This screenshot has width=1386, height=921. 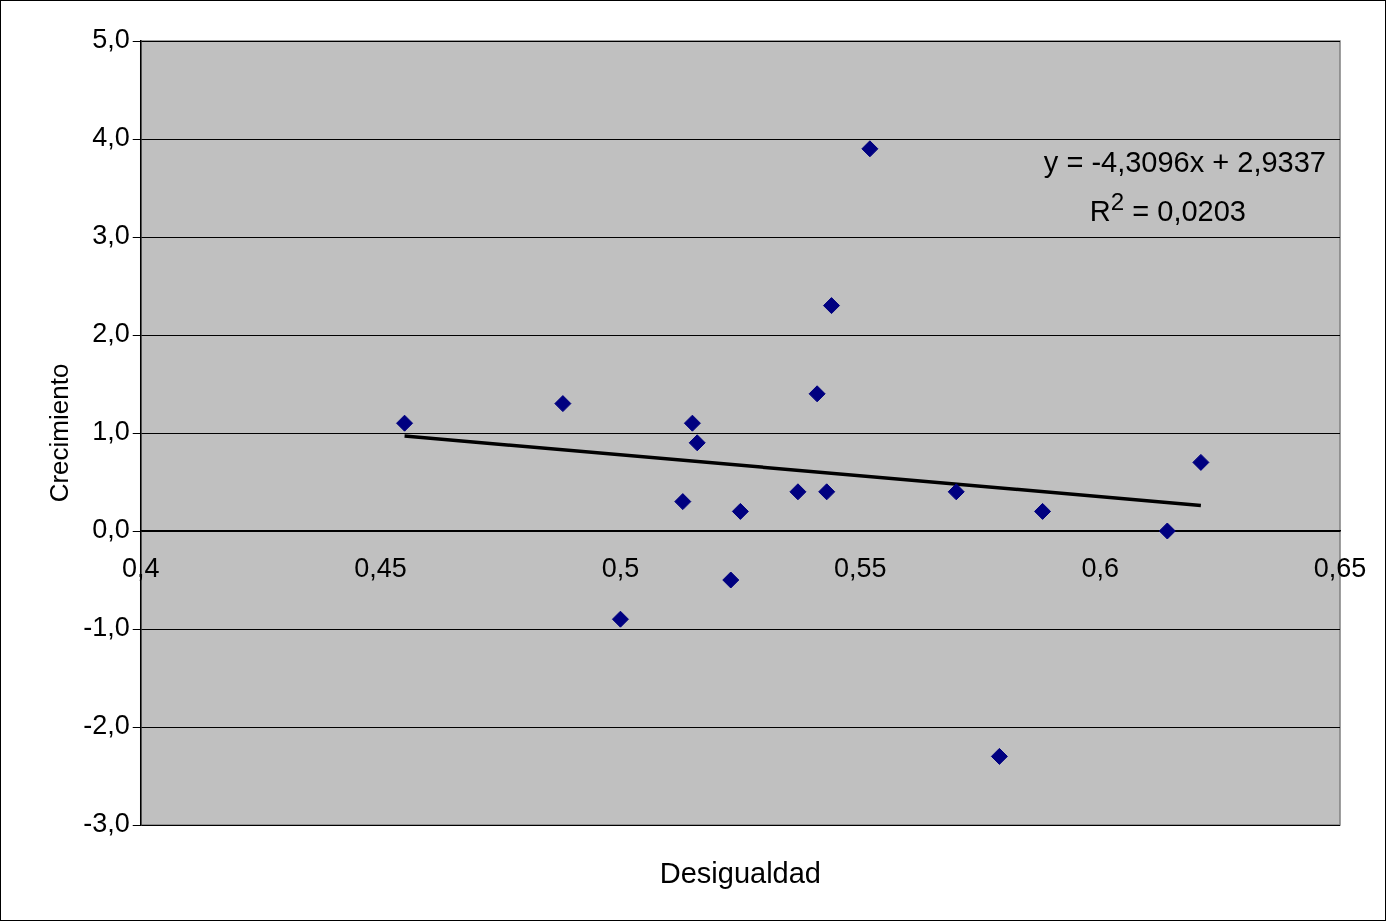 I want to click on x-tick-label: 0,45, so click(x=380, y=567).